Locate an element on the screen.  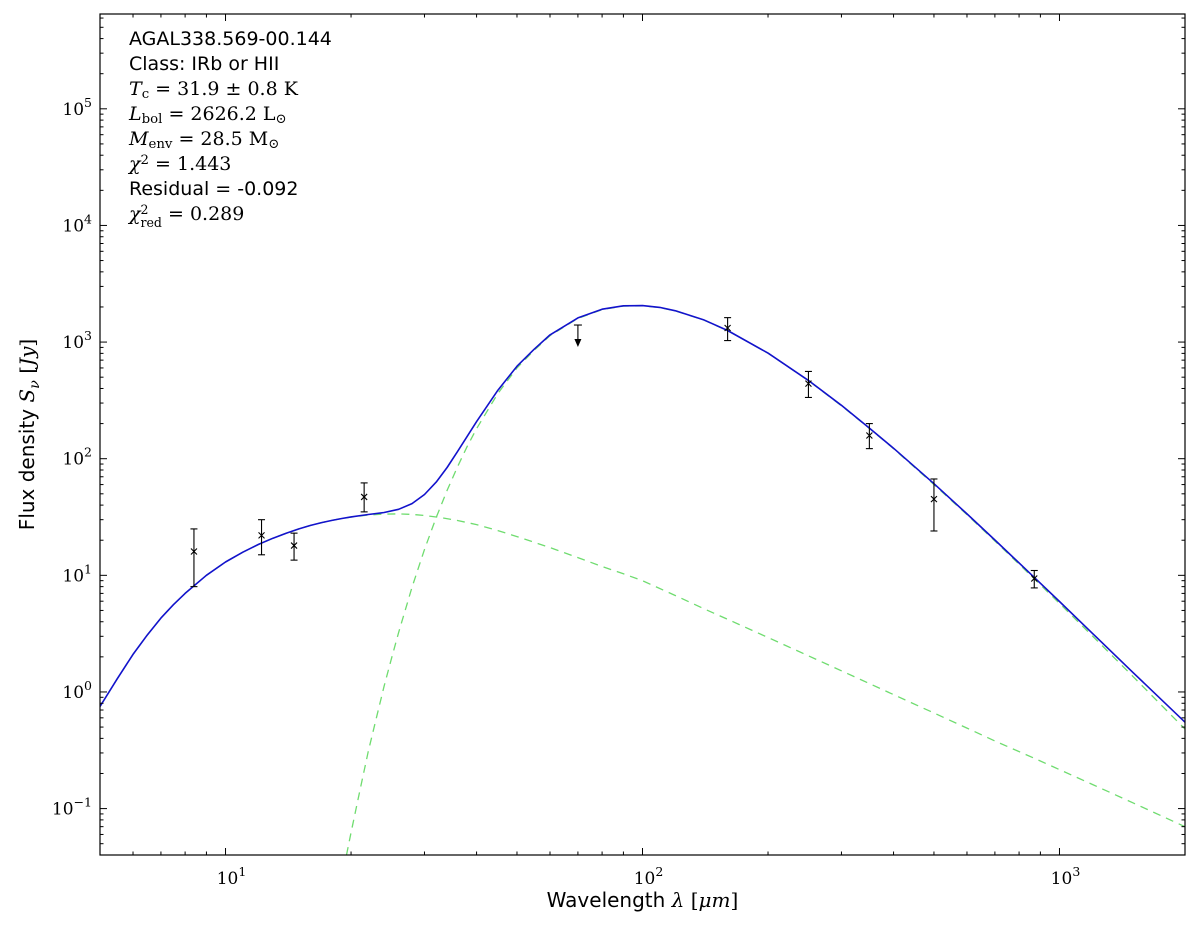
annotation-line-5: Menv = 28.5 M⊙ is located at coordinates (204, 140).